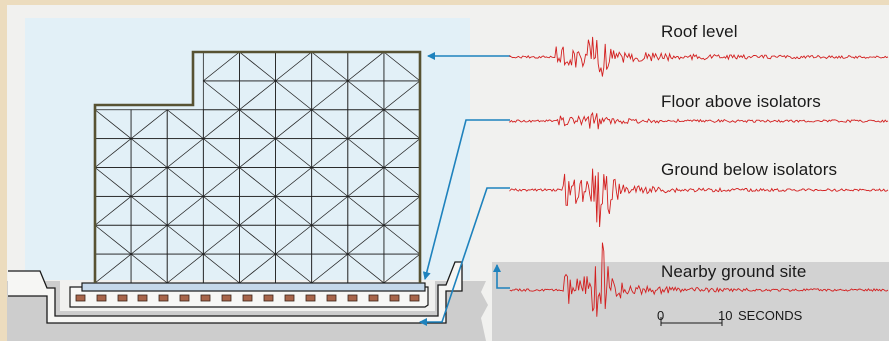 The width and height of the screenshot is (889, 341). What do you see at coordinates (741, 101) in the screenshot?
I see `trace-label-floor: Floor above isolators` at bounding box center [741, 101].